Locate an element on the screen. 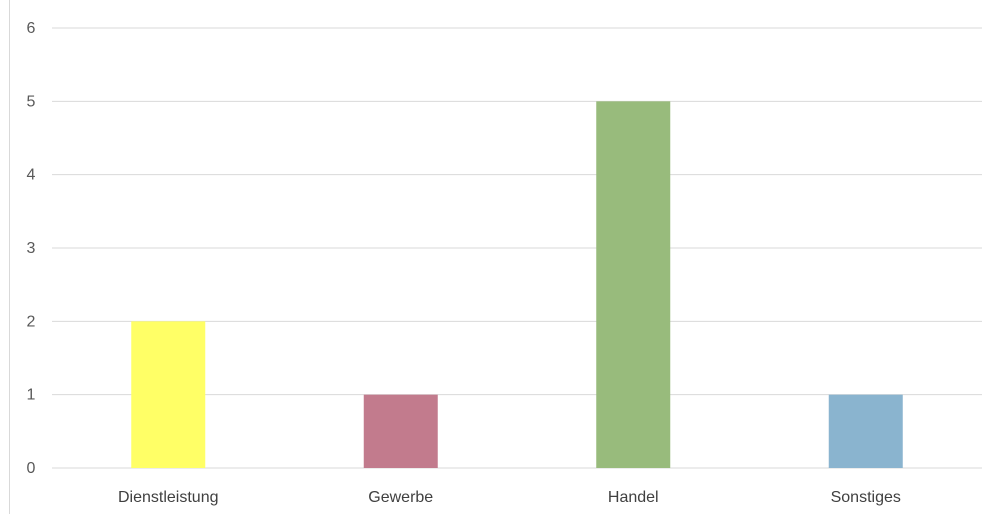  bar-dienstleistung is located at coordinates (168, 394).